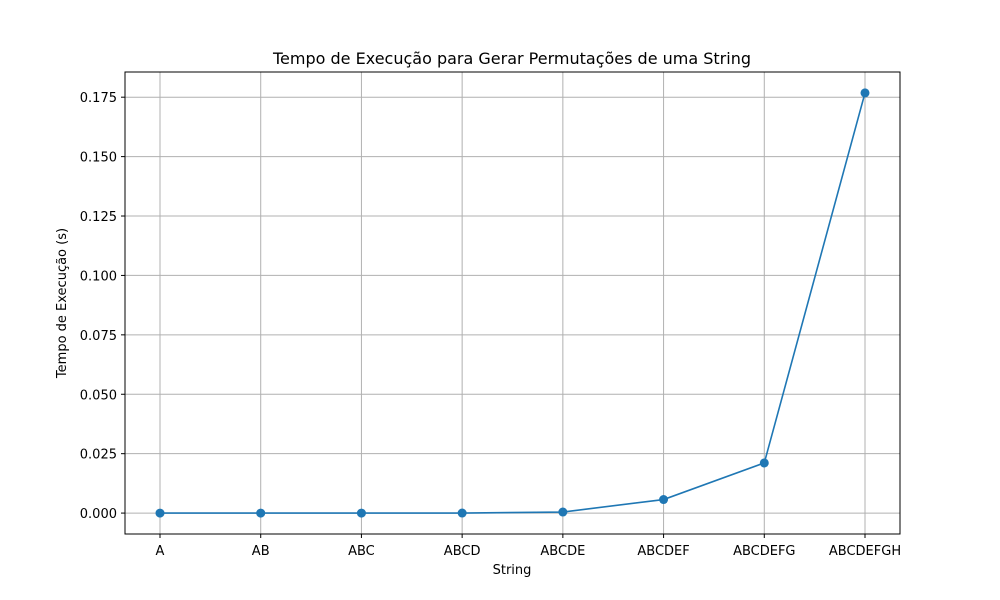 The image size is (1000, 600). What do you see at coordinates (98, 217) in the screenshot?
I see `y-tick-label: 0.125` at bounding box center [98, 217].